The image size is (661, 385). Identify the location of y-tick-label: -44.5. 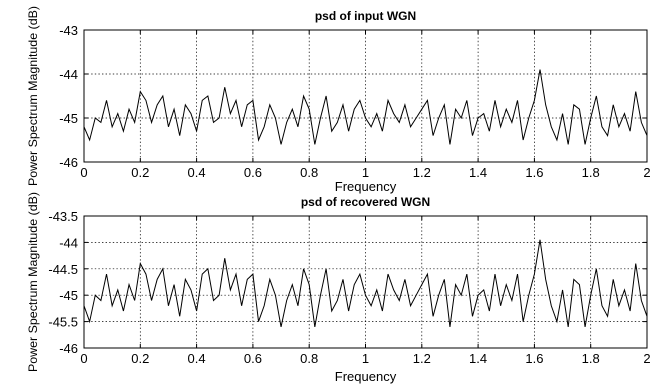
(63, 269).